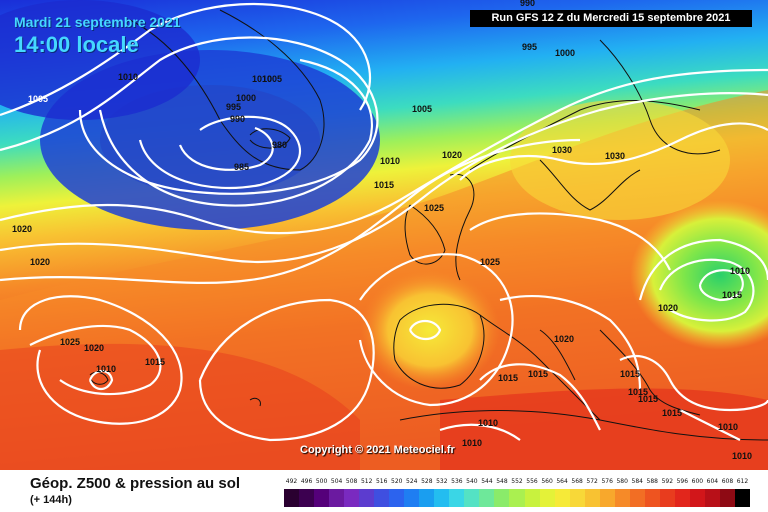 The width and height of the screenshot is (768, 512). What do you see at coordinates (135, 483) in the screenshot?
I see `map-title: Géop. Z500 & pression au sol` at bounding box center [135, 483].